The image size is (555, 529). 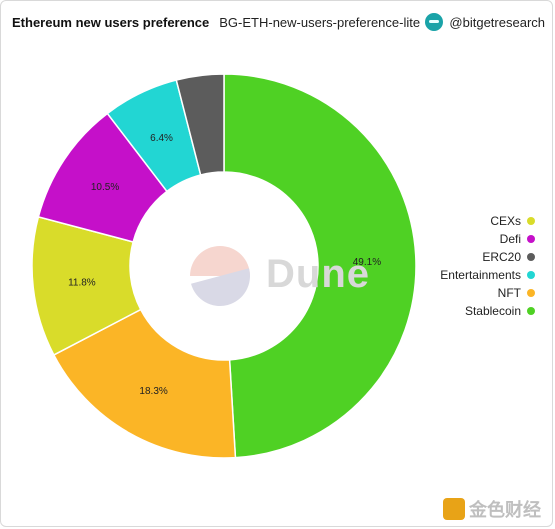 I want to click on slice-label-stablecoin: 49.1%, so click(x=367, y=262).